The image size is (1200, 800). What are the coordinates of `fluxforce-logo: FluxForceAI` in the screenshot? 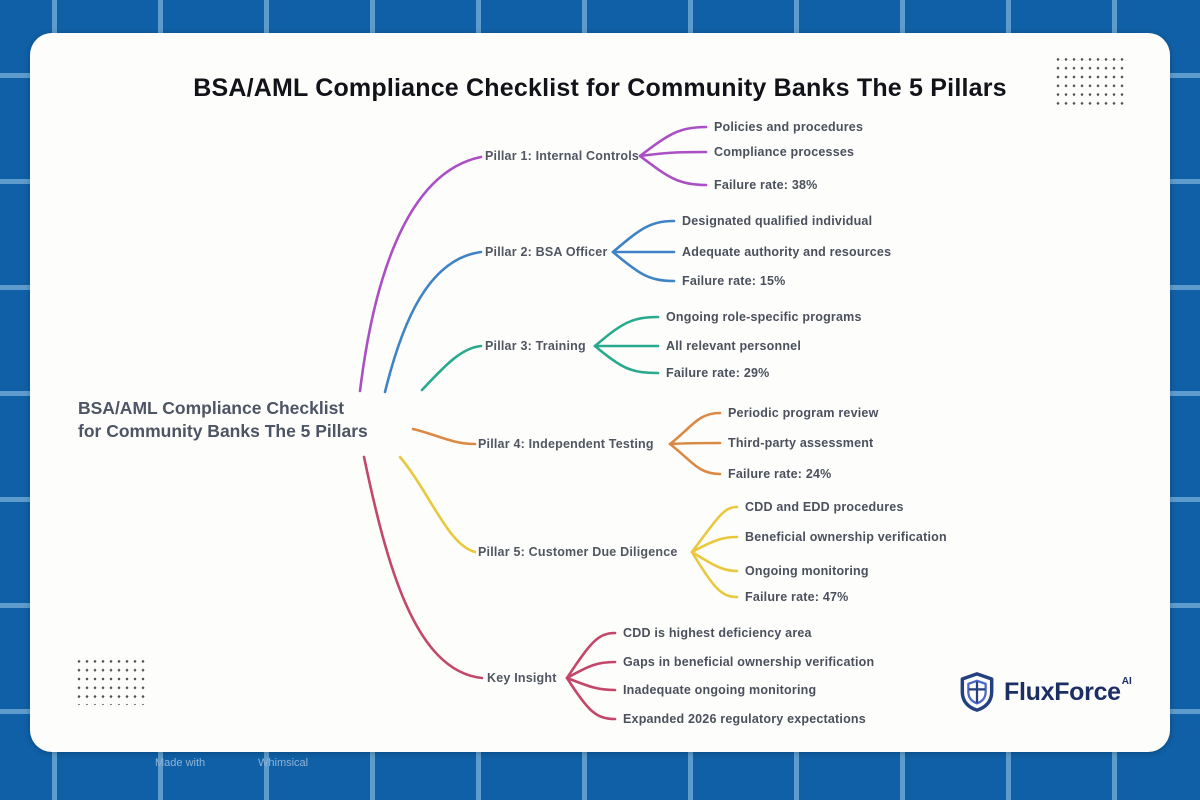 It's located at (1045, 692).